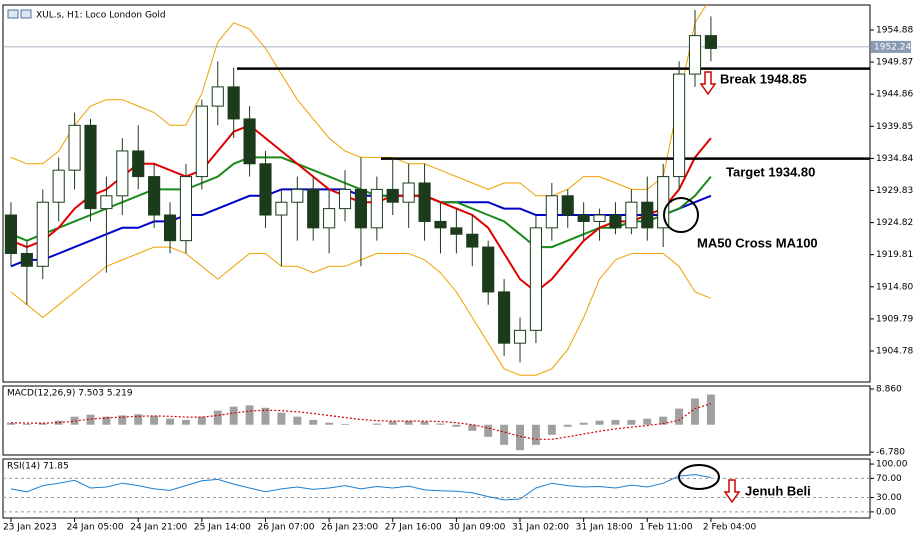 The width and height of the screenshot is (916, 541). Describe the element at coordinates (222, 528) in the screenshot. I see `x-tick-label: 25 Jan 14:00` at that location.